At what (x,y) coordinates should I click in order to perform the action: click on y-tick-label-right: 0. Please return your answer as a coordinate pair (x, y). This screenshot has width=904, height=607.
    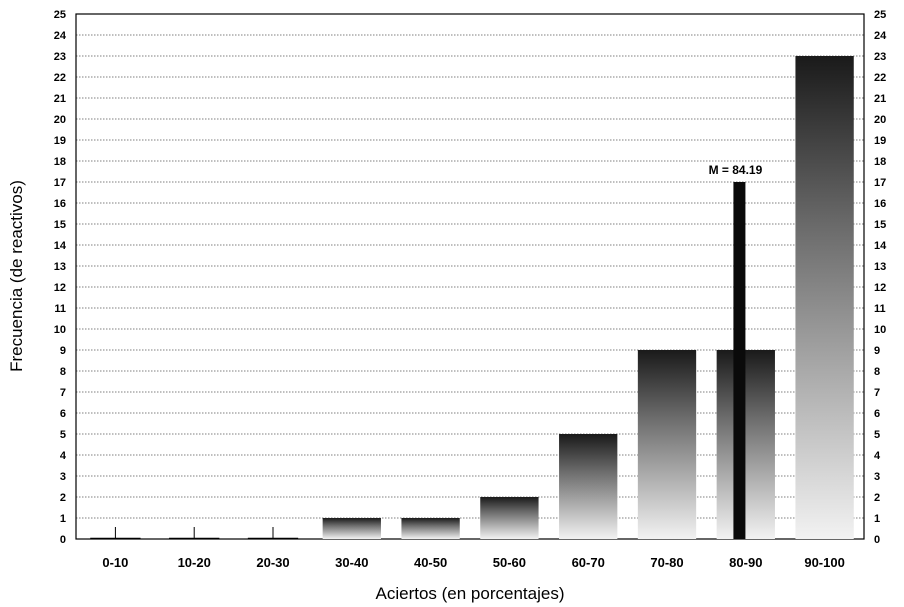
    Looking at the image, I should click on (877, 540).